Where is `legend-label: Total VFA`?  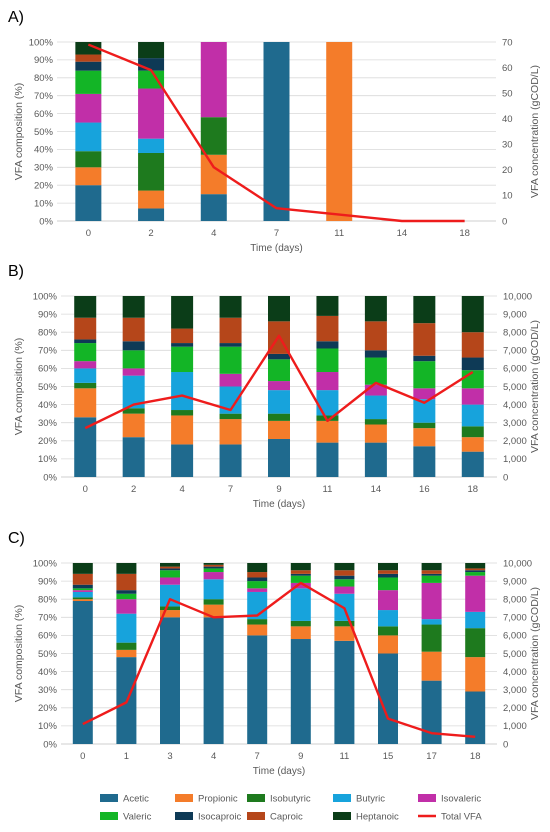
legend-label: Total VFA is located at coordinates (461, 817).